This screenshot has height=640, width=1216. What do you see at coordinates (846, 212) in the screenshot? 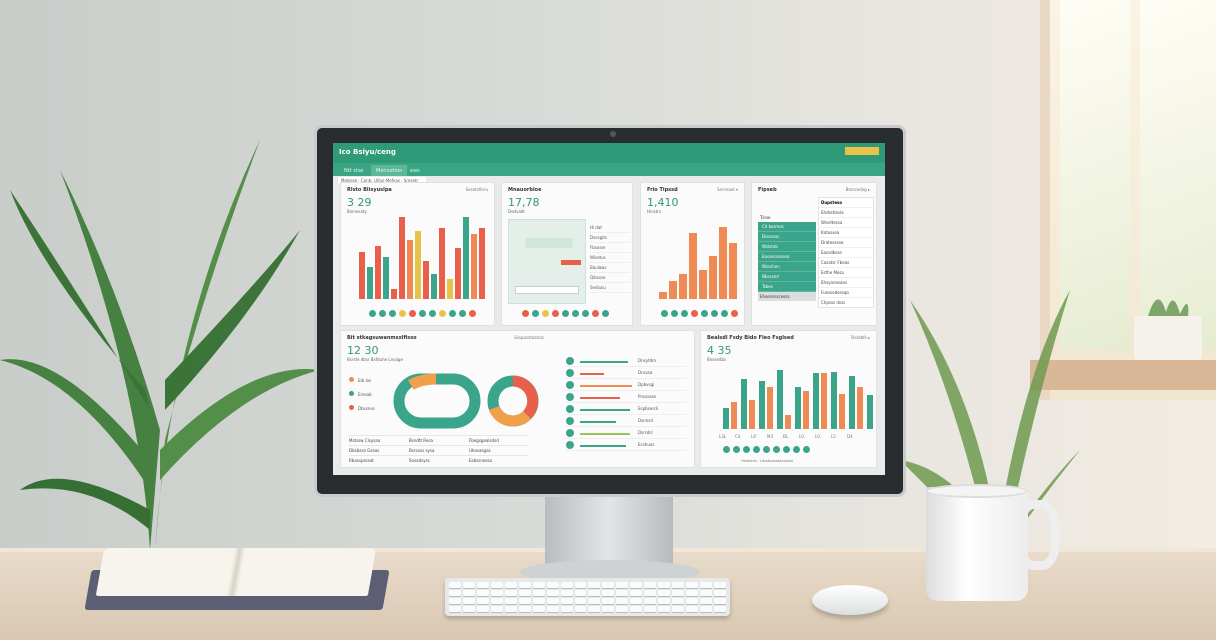
I see `dropdown-item: Ehdsstlesla` at bounding box center [846, 212].